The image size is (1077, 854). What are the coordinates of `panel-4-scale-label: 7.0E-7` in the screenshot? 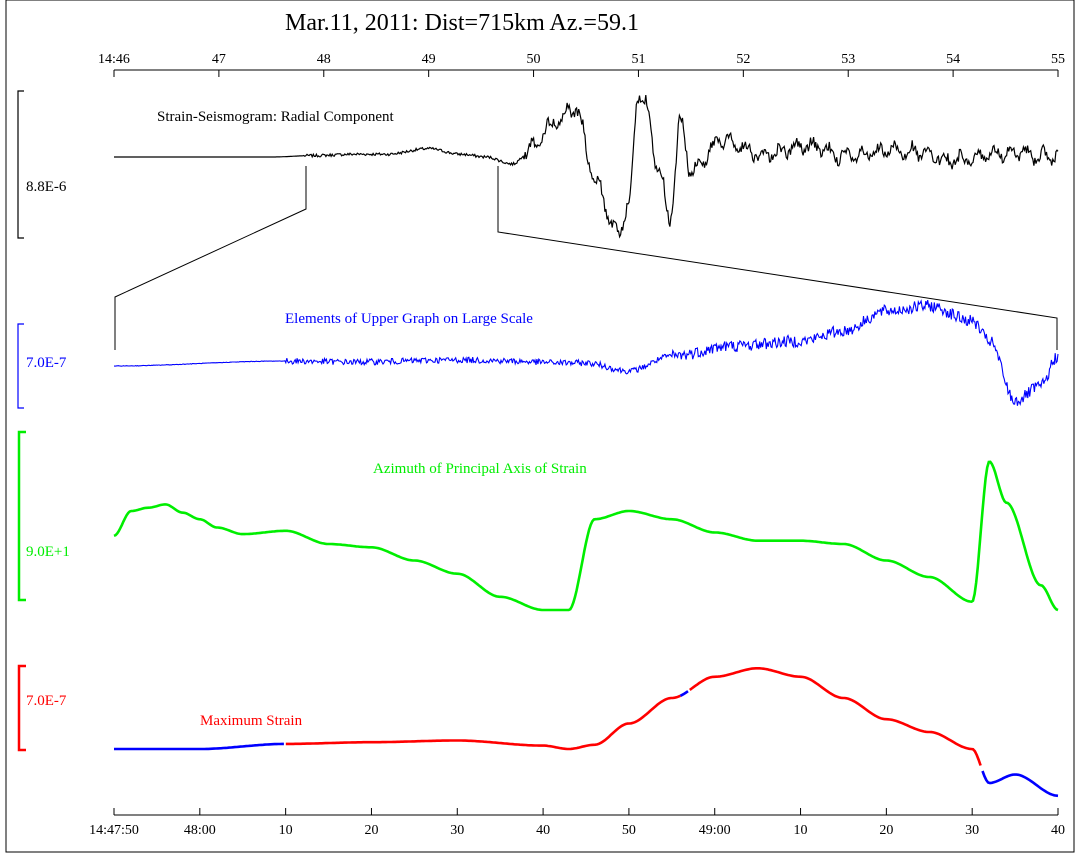 It's located at (46, 701).